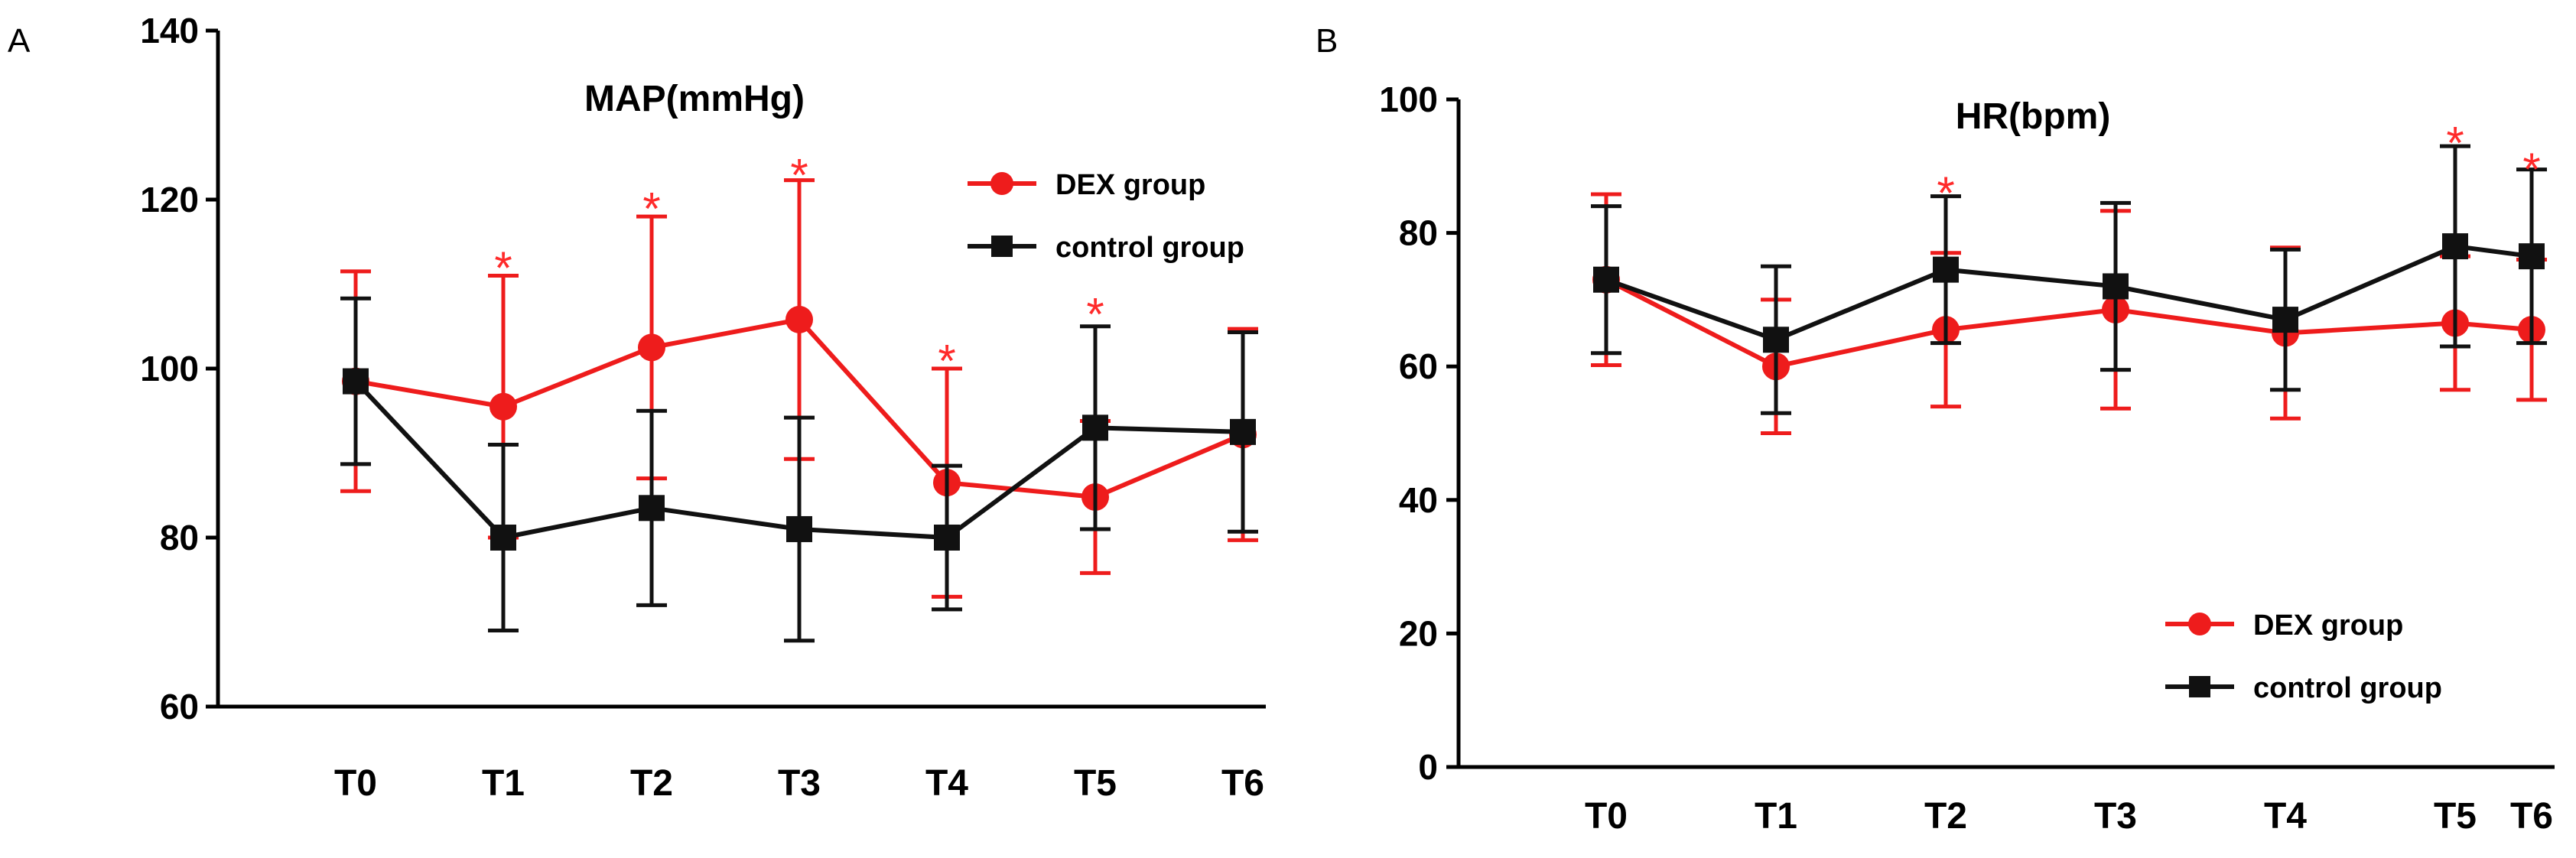 This screenshot has height=858, width=2576. What do you see at coordinates (1418, 633) in the screenshot?
I see `panel-b-y-tick-label: 20` at bounding box center [1418, 633].